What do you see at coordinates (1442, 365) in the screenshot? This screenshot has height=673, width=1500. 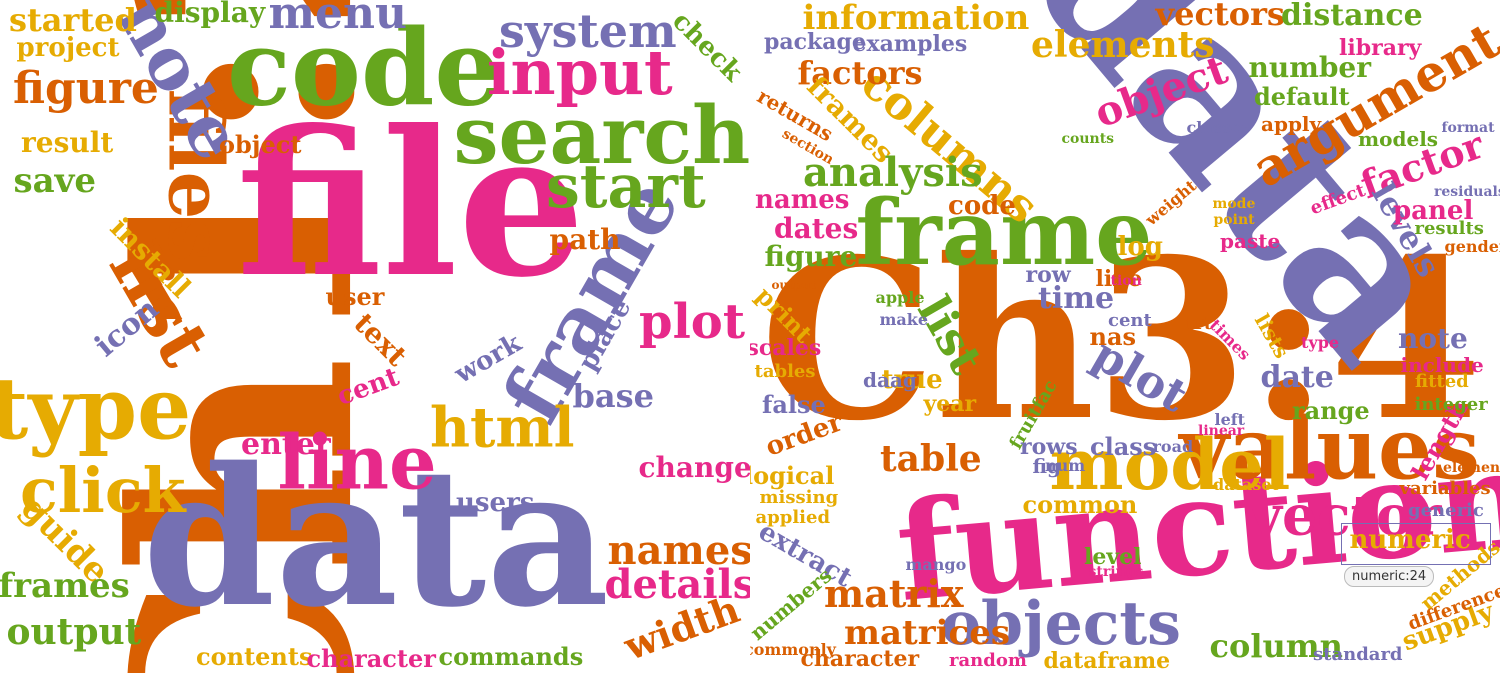 I see `cloud-word: include` at bounding box center [1442, 365].